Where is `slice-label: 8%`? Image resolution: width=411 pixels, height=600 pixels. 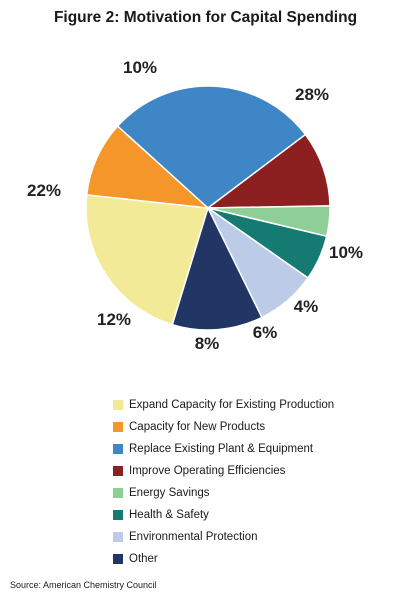
slice-label: 8% is located at coordinates (207, 343).